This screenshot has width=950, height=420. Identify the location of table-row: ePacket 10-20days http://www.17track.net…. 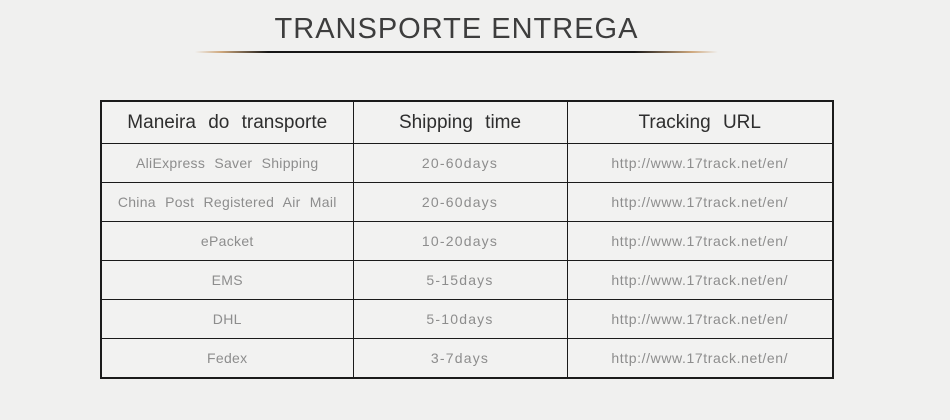
(467, 241).